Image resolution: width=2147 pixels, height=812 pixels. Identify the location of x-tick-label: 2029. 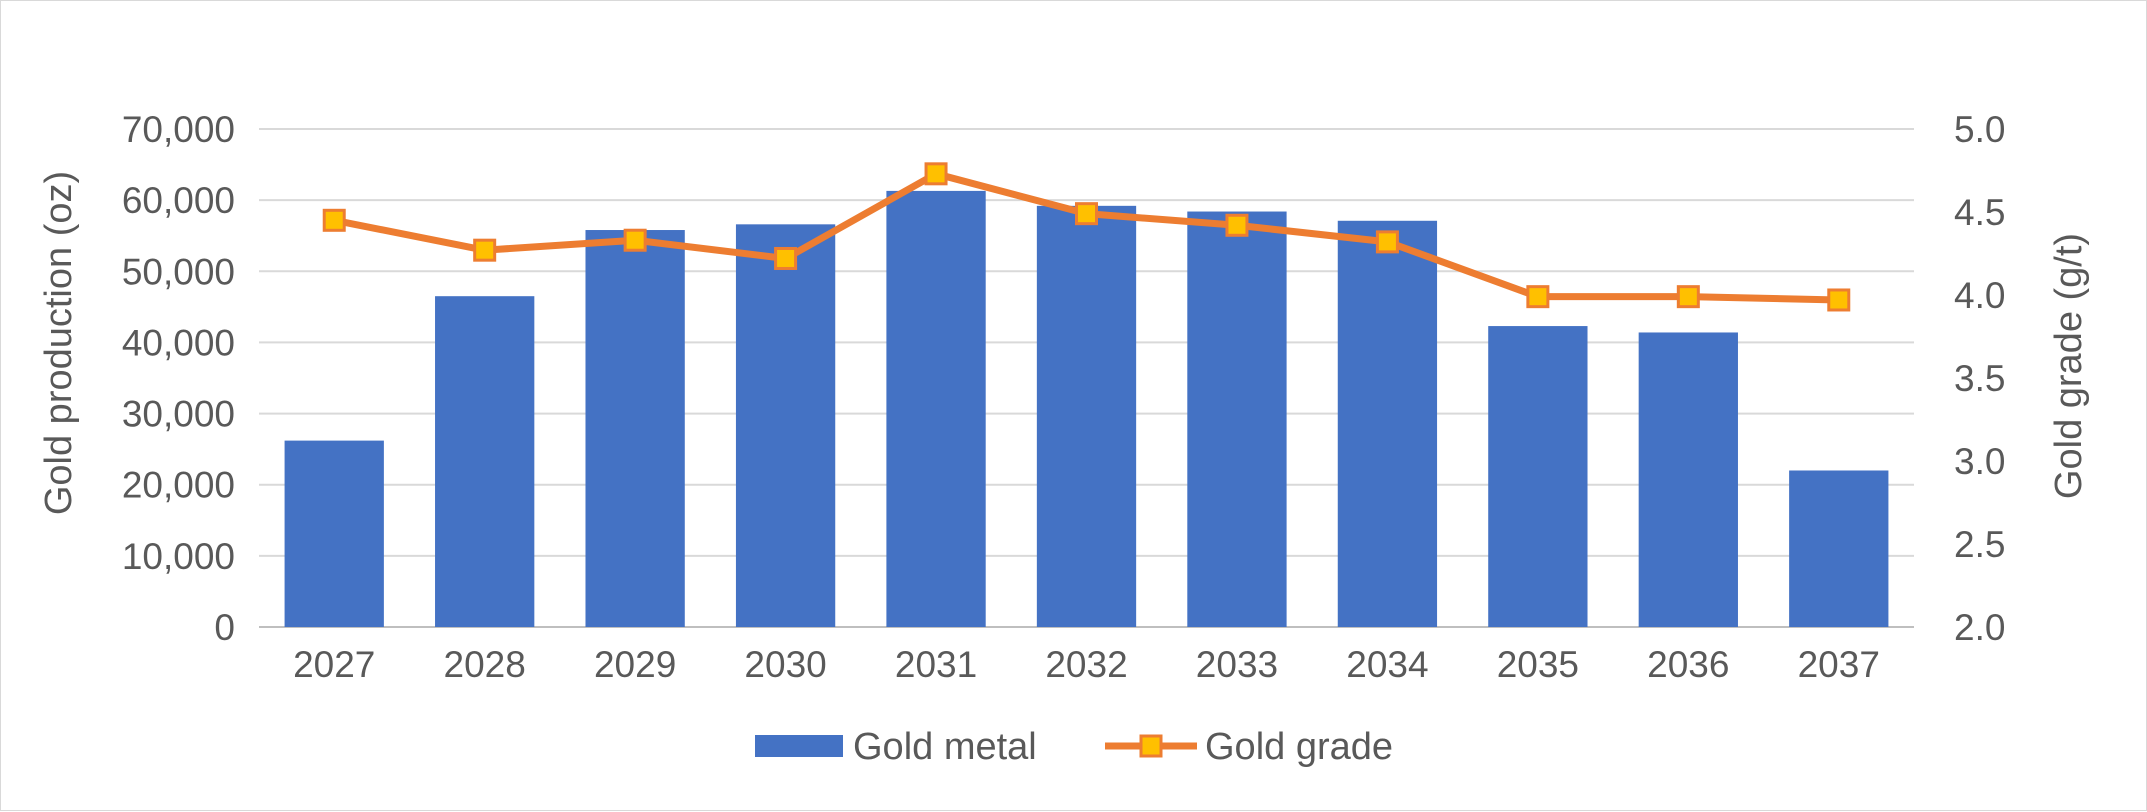
(635, 664).